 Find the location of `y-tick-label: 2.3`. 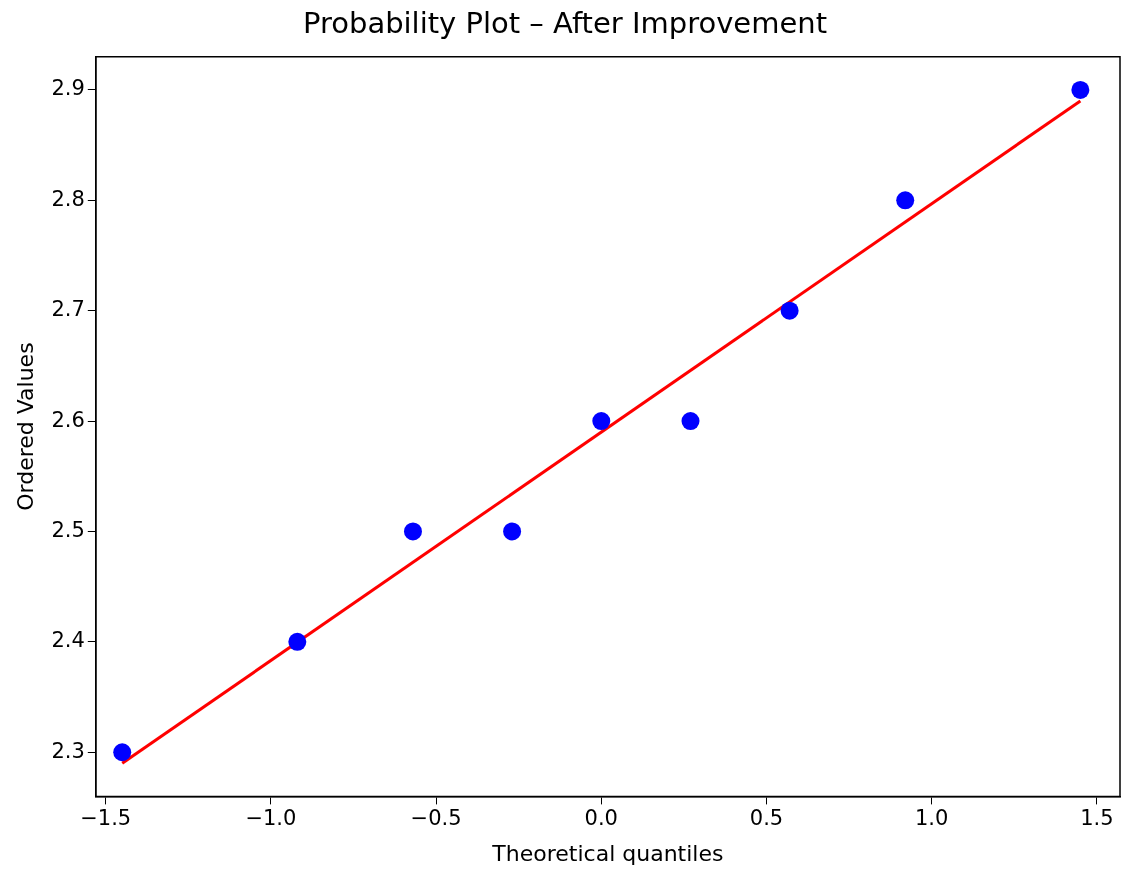

y-tick-label: 2.3 is located at coordinates (68, 750).